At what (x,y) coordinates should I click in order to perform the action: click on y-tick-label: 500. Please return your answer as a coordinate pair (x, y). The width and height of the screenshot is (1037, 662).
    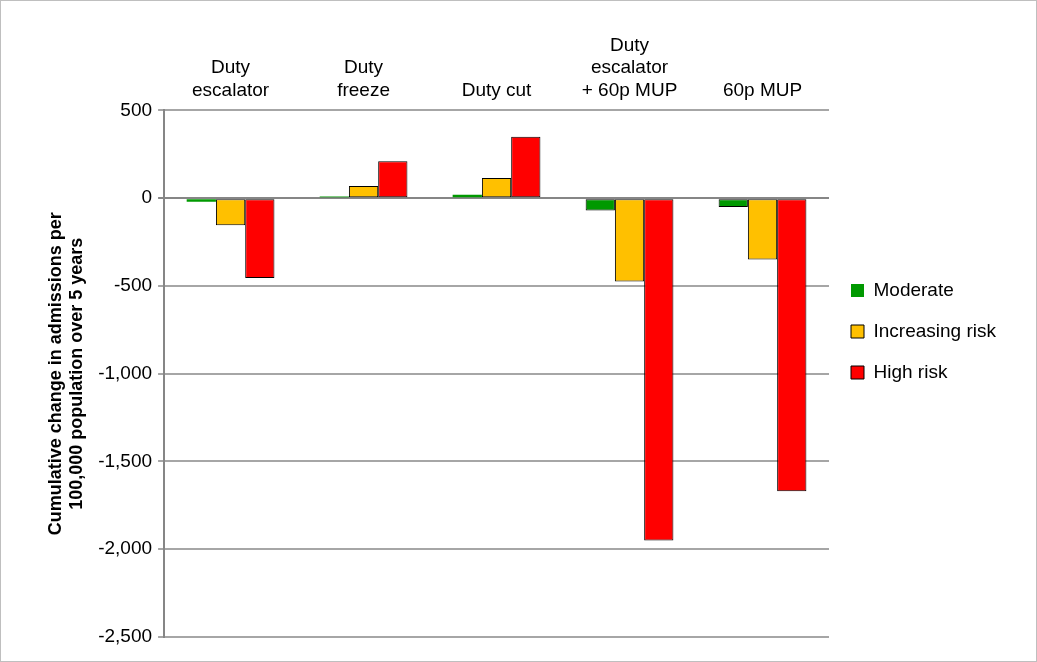
    Looking at the image, I should click on (136, 109).